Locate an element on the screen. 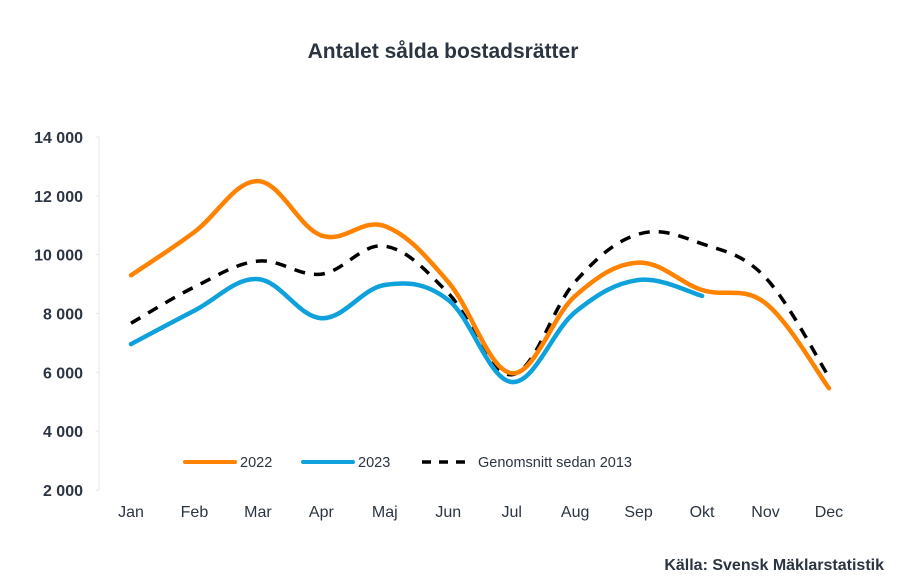 This screenshot has height=587, width=900. legend: 2022 2023 Genomsnitt sedan 2013 is located at coordinates (407, 463).